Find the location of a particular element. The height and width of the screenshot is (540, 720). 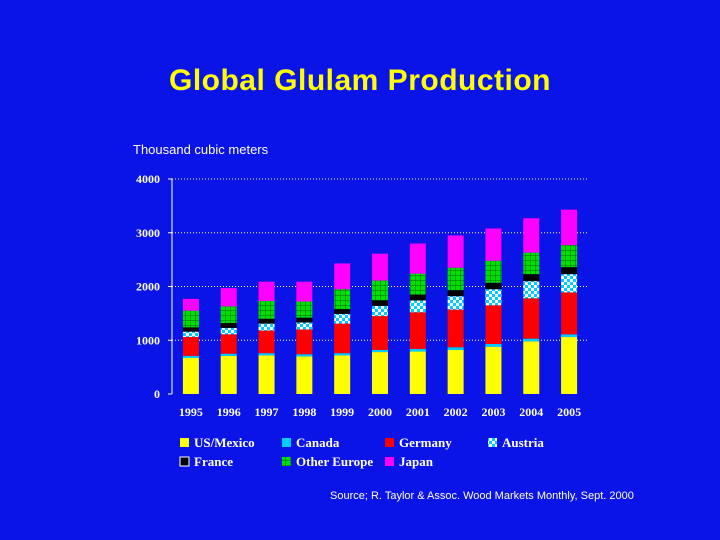

x-tick-label: 1996 is located at coordinates (229, 412).